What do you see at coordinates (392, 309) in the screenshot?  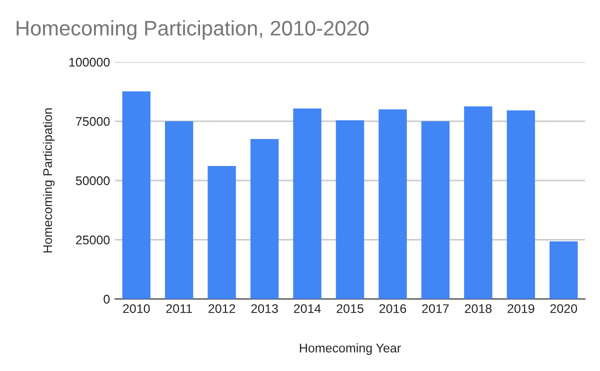 I see `x-tick-label: 2016` at bounding box center [392, 309].